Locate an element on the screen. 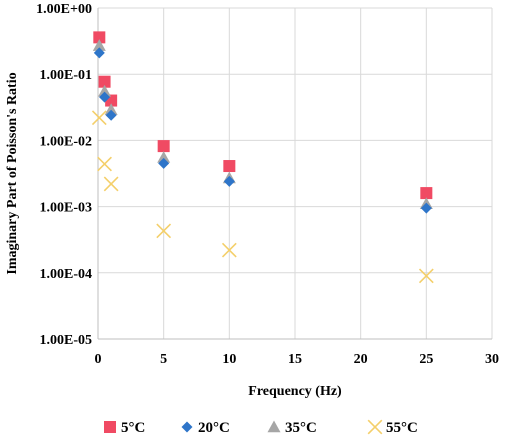 This screenshot has height=442, width=505. y-tick-label: 1.00E+00 is located at coordinates (64, 9).